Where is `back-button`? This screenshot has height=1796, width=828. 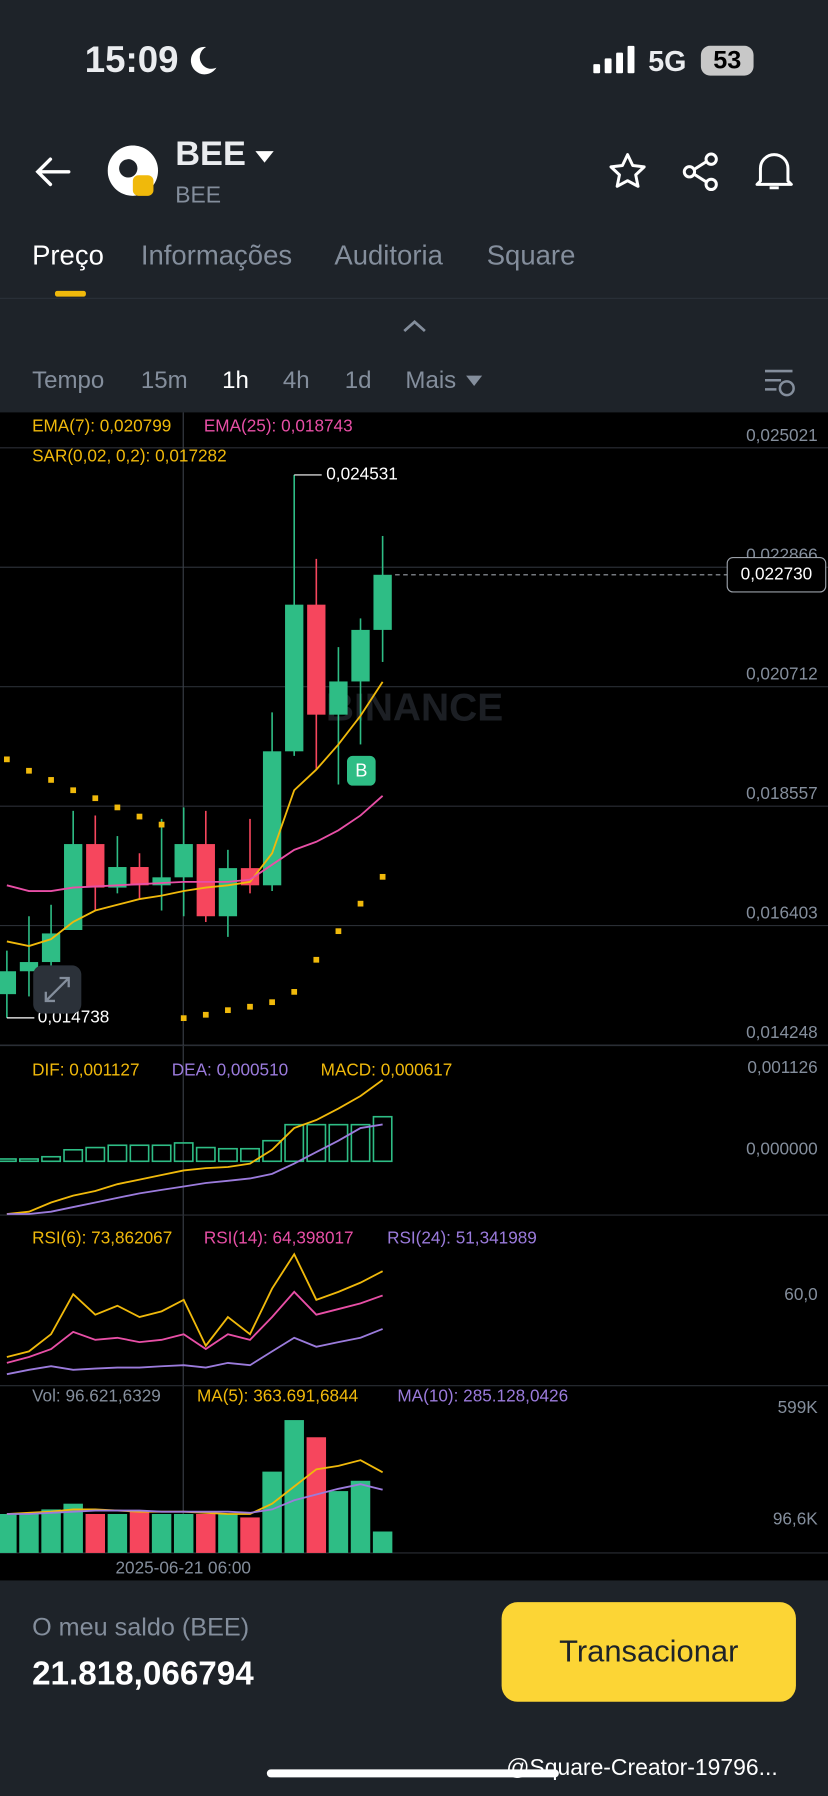
back-button is located at coordinates (52, 171).